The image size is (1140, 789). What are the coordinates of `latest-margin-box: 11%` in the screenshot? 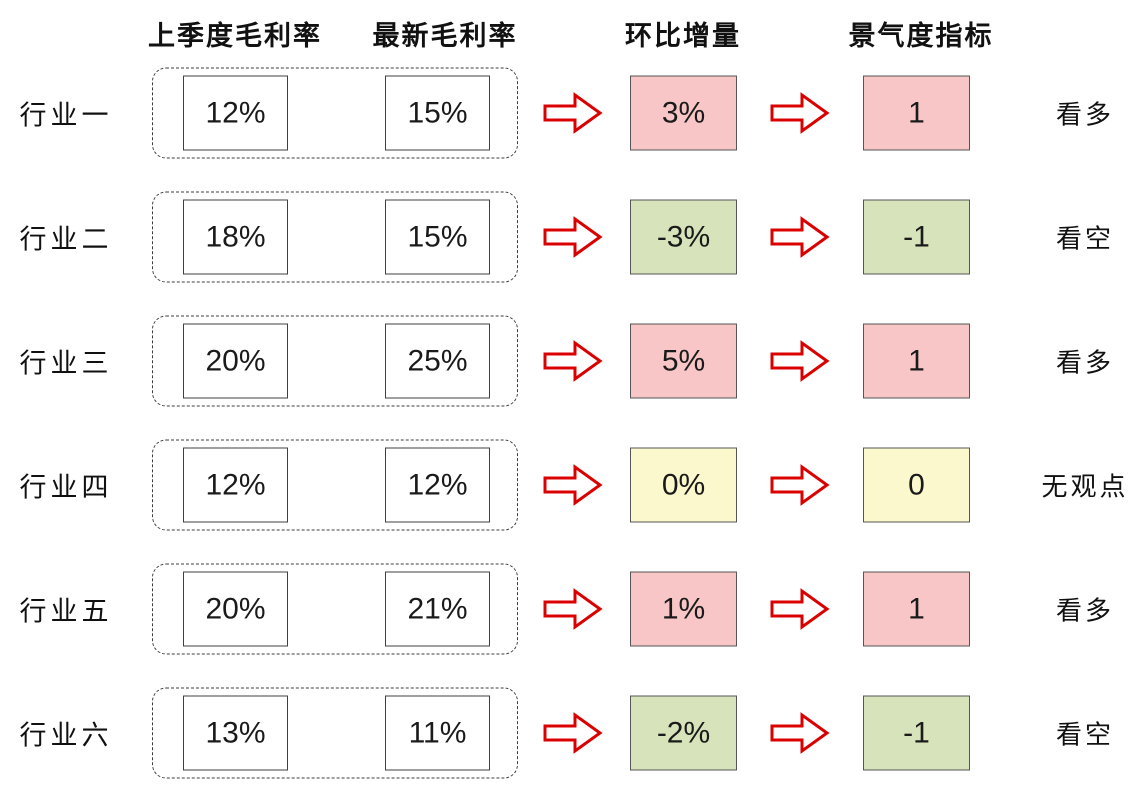 It's located at (437, 733).